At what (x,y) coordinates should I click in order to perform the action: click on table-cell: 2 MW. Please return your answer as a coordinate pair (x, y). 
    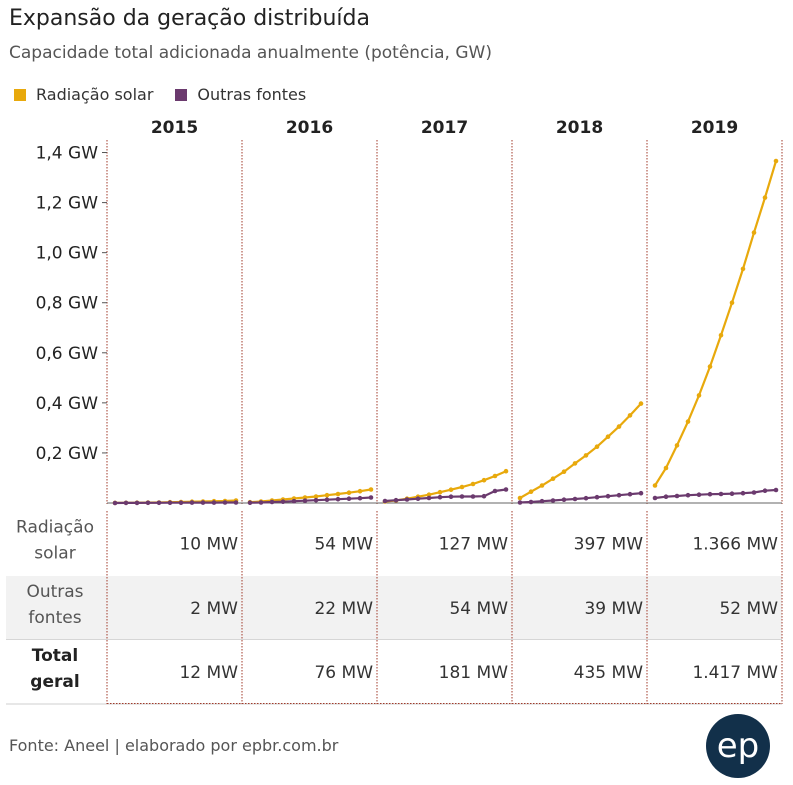
    Looking at the image, I should click on (214, 609).